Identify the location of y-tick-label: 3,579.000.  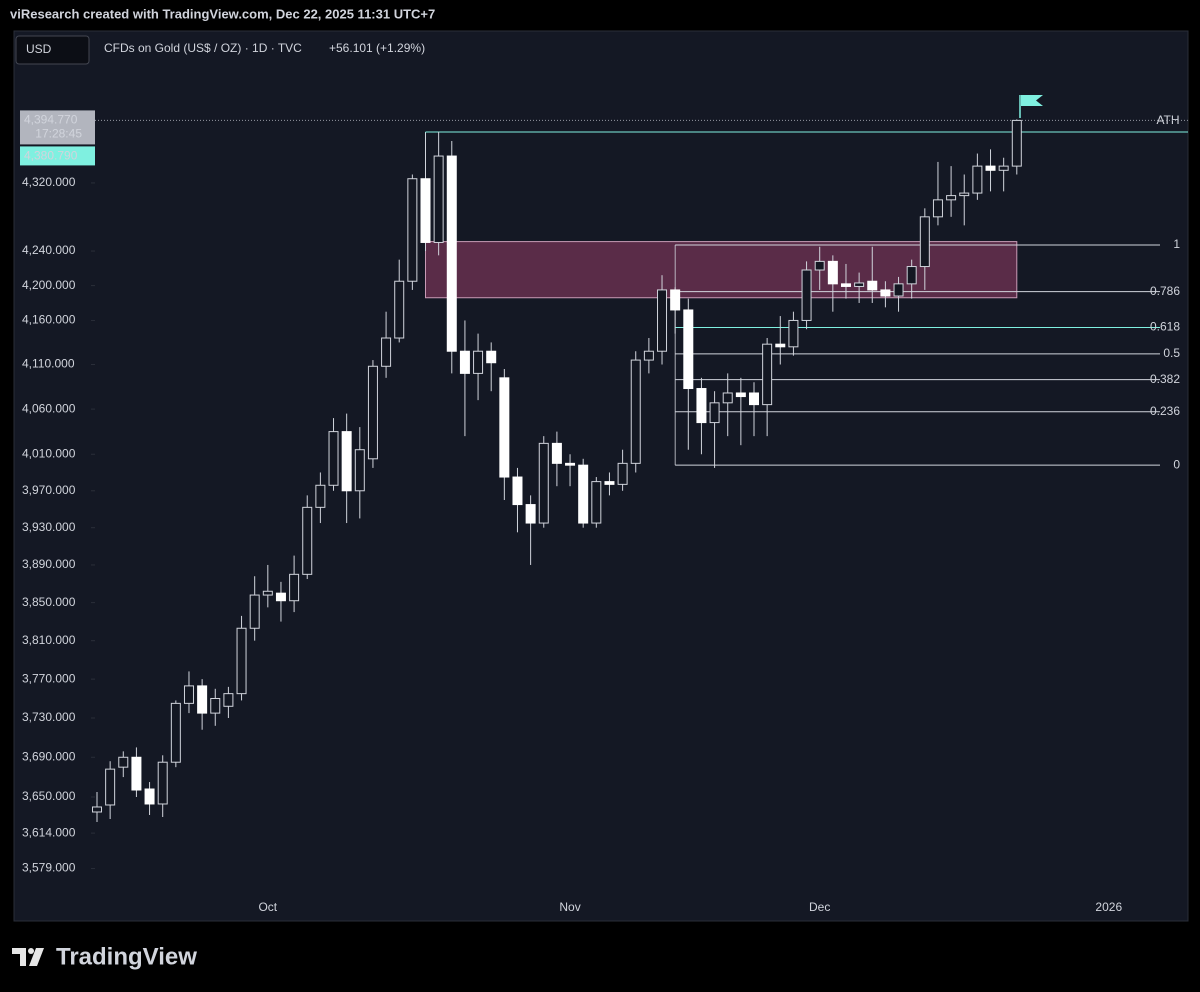
(49, 868).